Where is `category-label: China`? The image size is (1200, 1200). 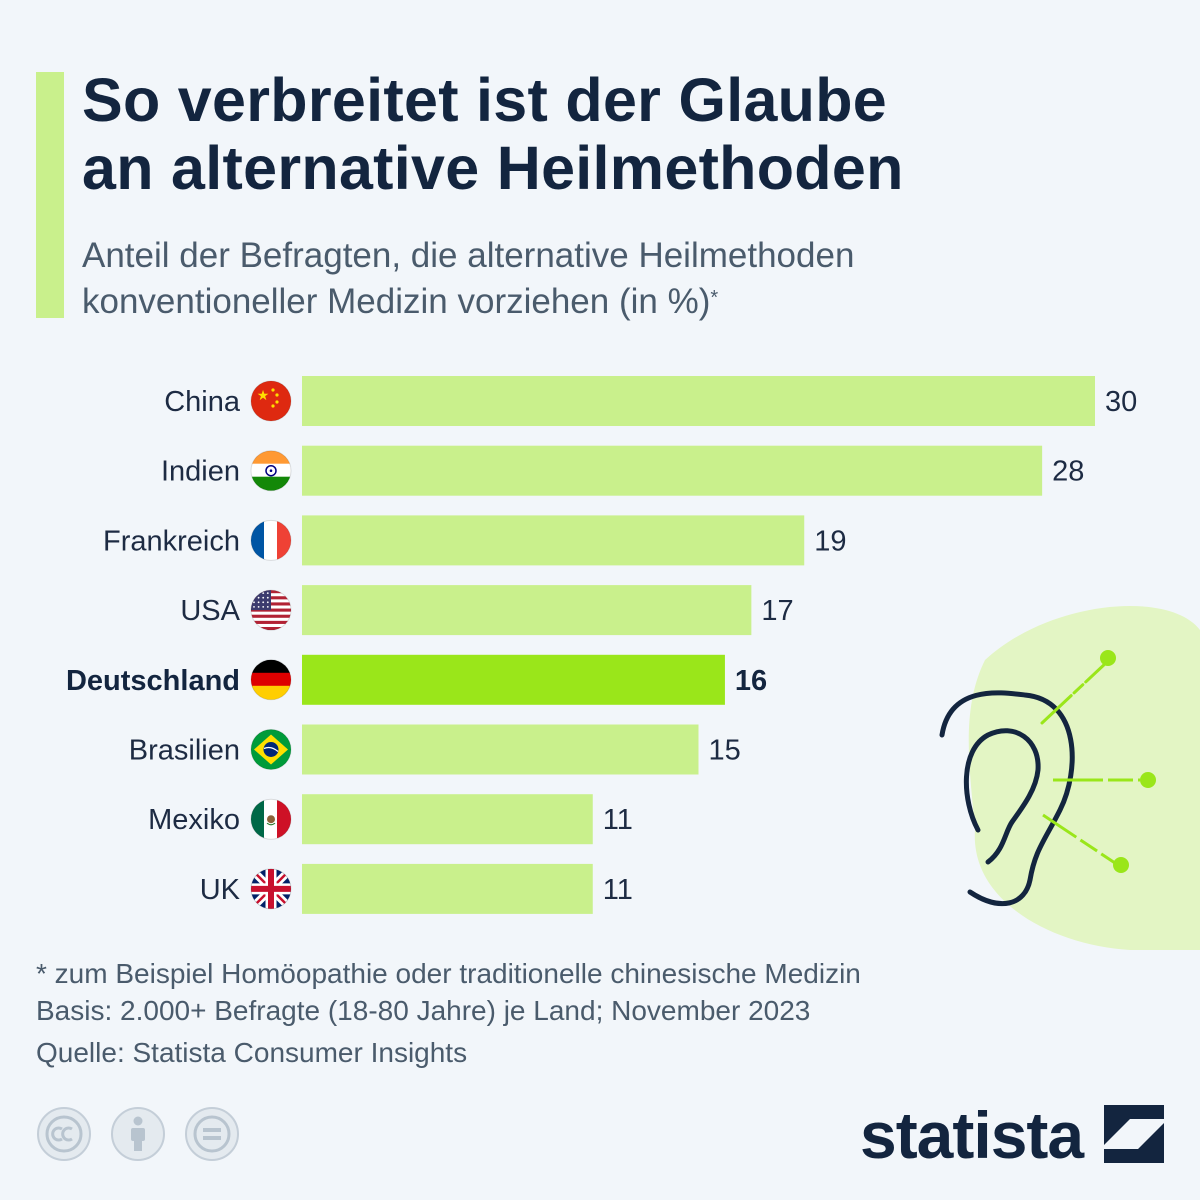
category-label: China is located at coordinates (202, 402).